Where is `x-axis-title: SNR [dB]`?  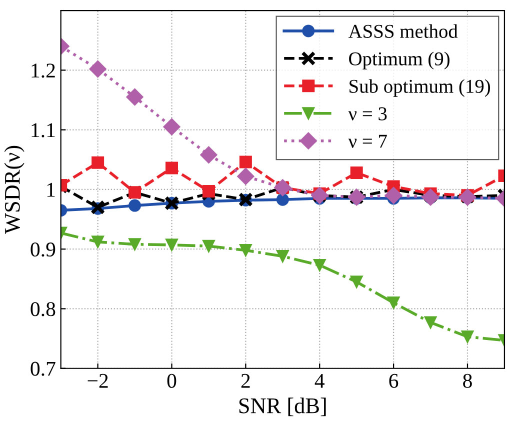 x-axis-title: SNR [dB] is located at coordinates (282, 407).